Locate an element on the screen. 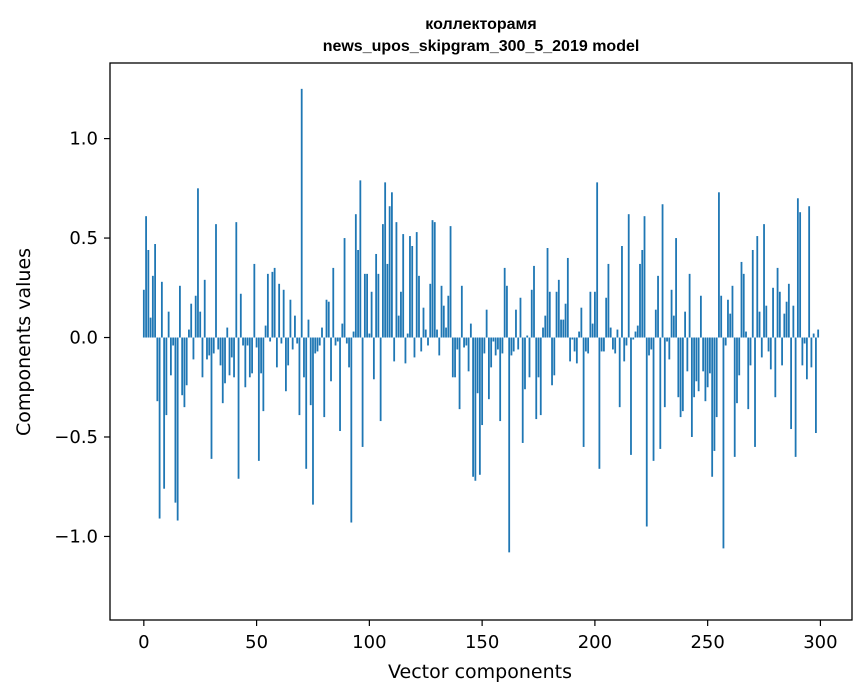 The image size is (867, 696). y-tick-label: 0.0 is located at coordinates (83, 338).